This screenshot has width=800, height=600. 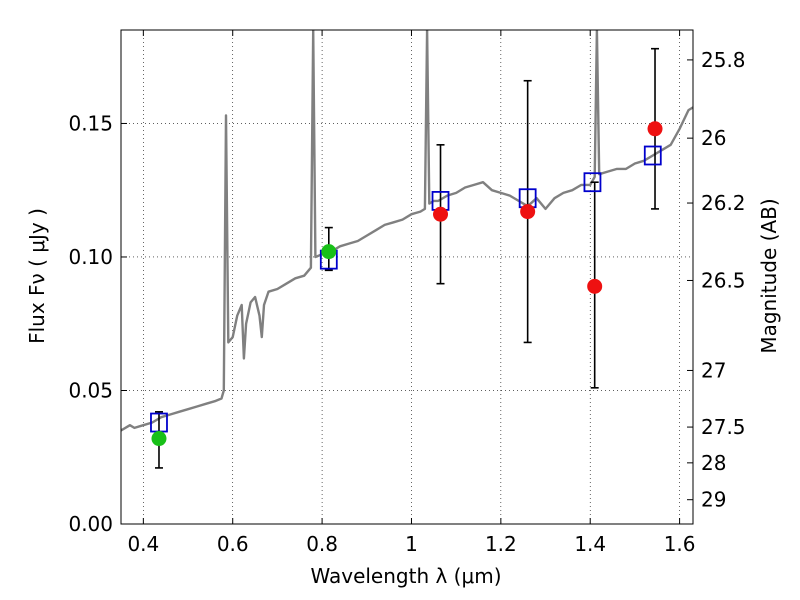 I want to click on right-tick-label: 25.8, so click(x=723, y=60).